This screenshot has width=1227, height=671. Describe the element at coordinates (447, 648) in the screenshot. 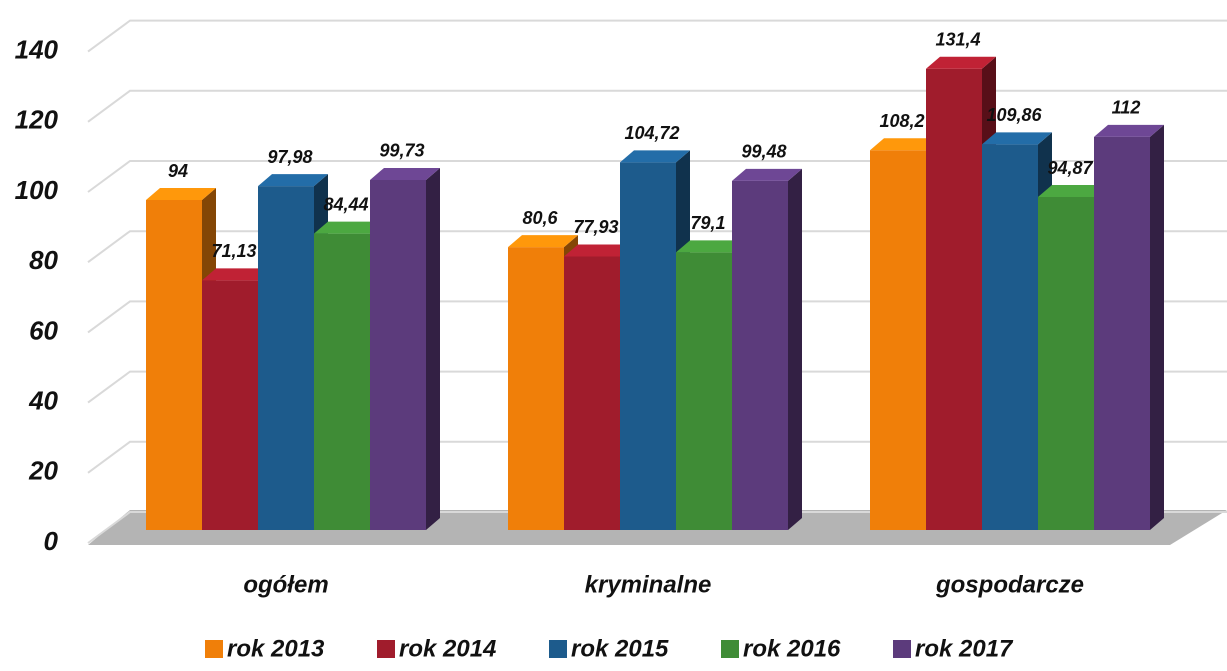

I see `legend-label: rok 2014` at that location.